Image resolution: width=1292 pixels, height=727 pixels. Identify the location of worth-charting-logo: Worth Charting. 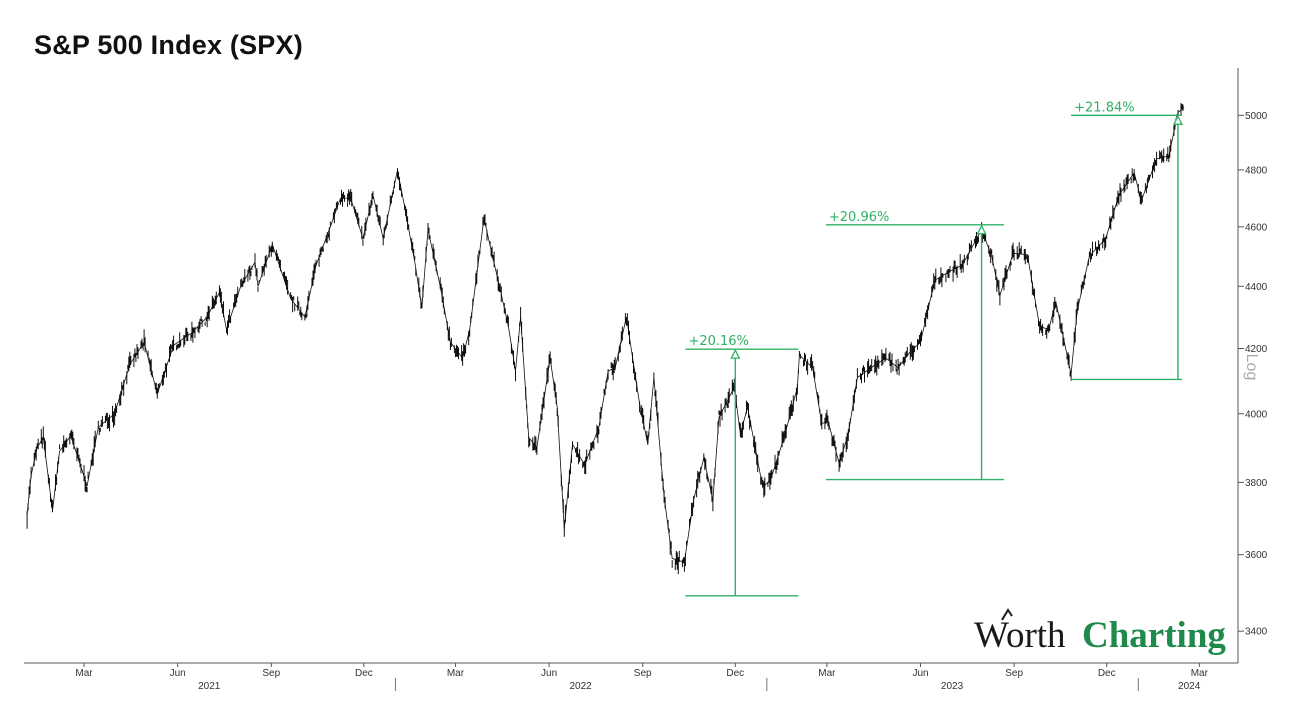
(1100, 632).